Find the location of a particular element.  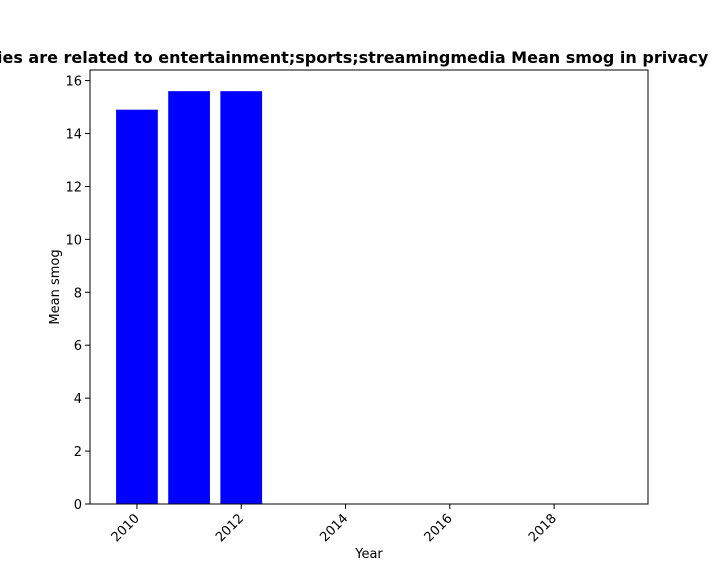

y-axis: 0 2 4 6 8 10 12 14 16 is located at coordinates (77, 294).